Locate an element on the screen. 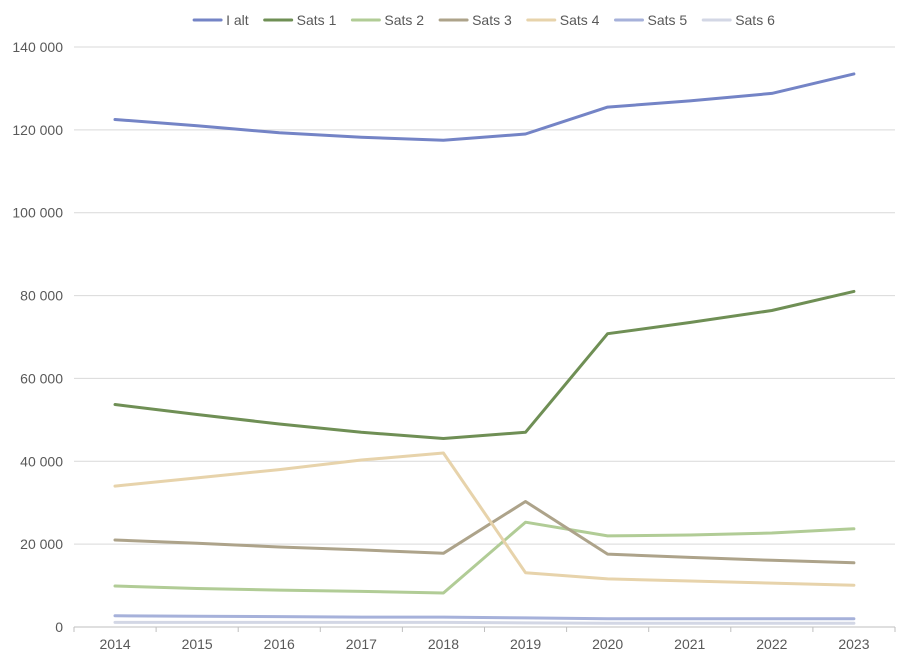 This screenshot has width=911, height=662. y-tick-label: 80 000 is located at coordinates (41, 296).